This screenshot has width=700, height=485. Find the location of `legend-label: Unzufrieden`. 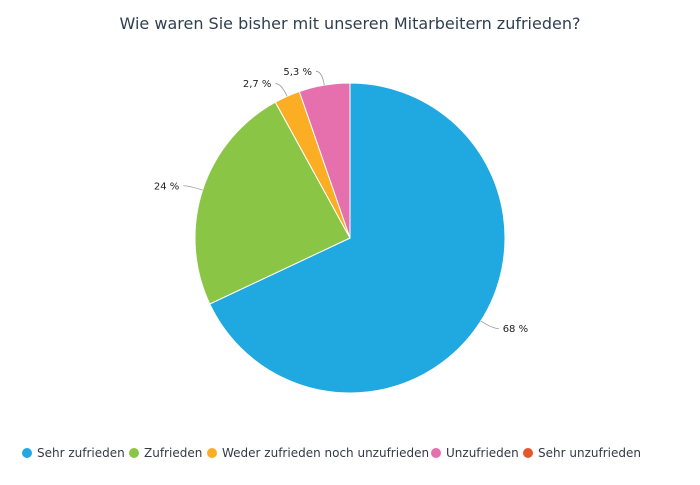

legend-label: Unzufrieden is located at coordinates (482, 453).